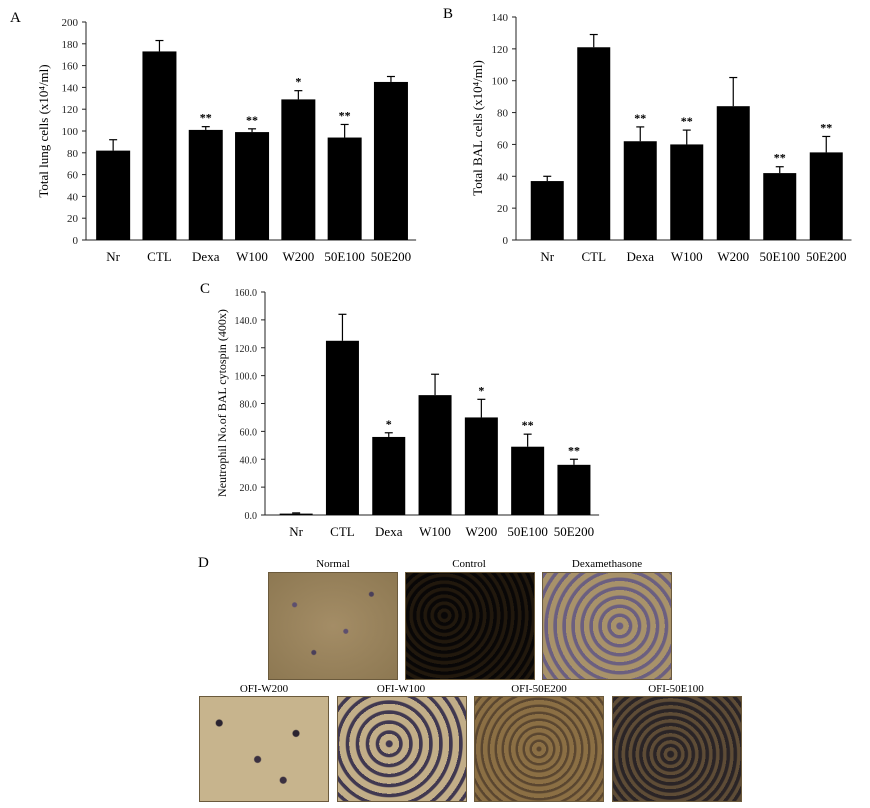 The width and height of the screenshot is (870, 808). I want to click on y-tick-label: 80.0, so click(249, 405).